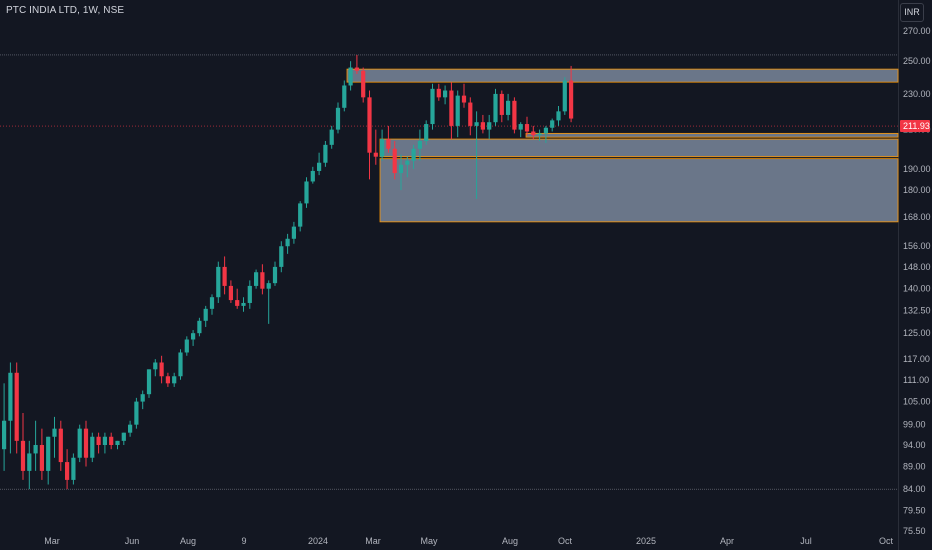  What do you see at coordinates (188, 541) in the screenshot?
I see `x-tick-label: Aug` at bounding box center [188, 541].